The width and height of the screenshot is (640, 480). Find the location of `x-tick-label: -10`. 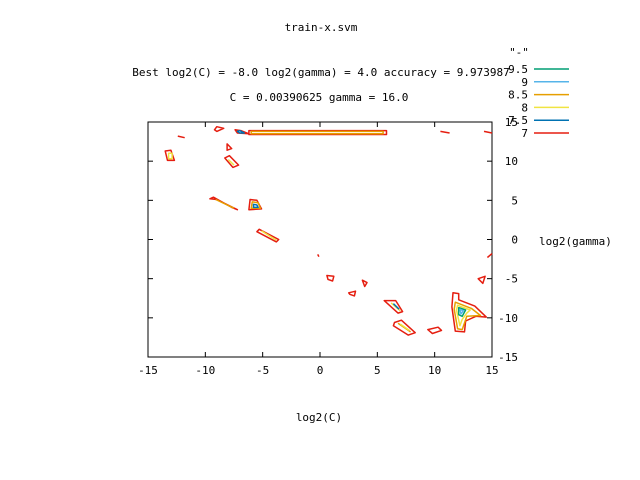

x-tick-label: -10 is located at coordinates (205, 370).